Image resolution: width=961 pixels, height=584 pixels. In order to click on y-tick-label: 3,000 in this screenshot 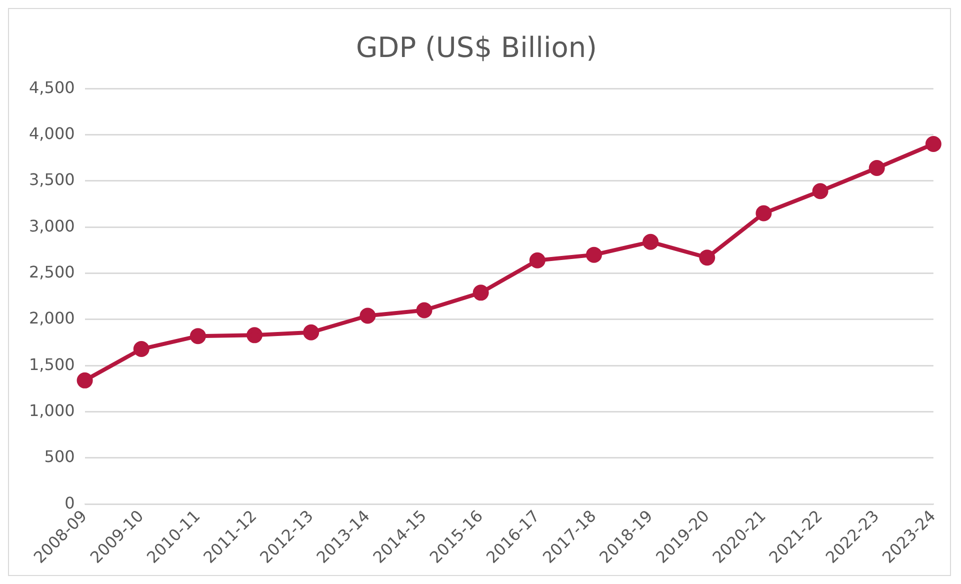, I will do `click(51, 226)`.